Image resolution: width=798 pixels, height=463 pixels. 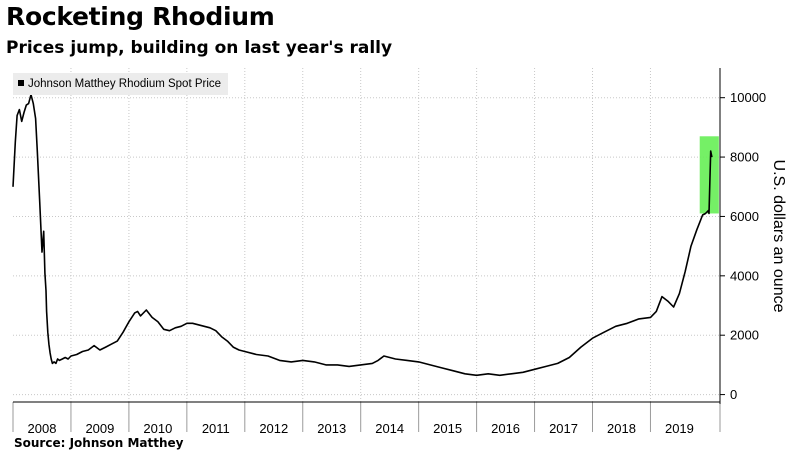 I want to click on legend-swatch, so click(x=21, y=83).